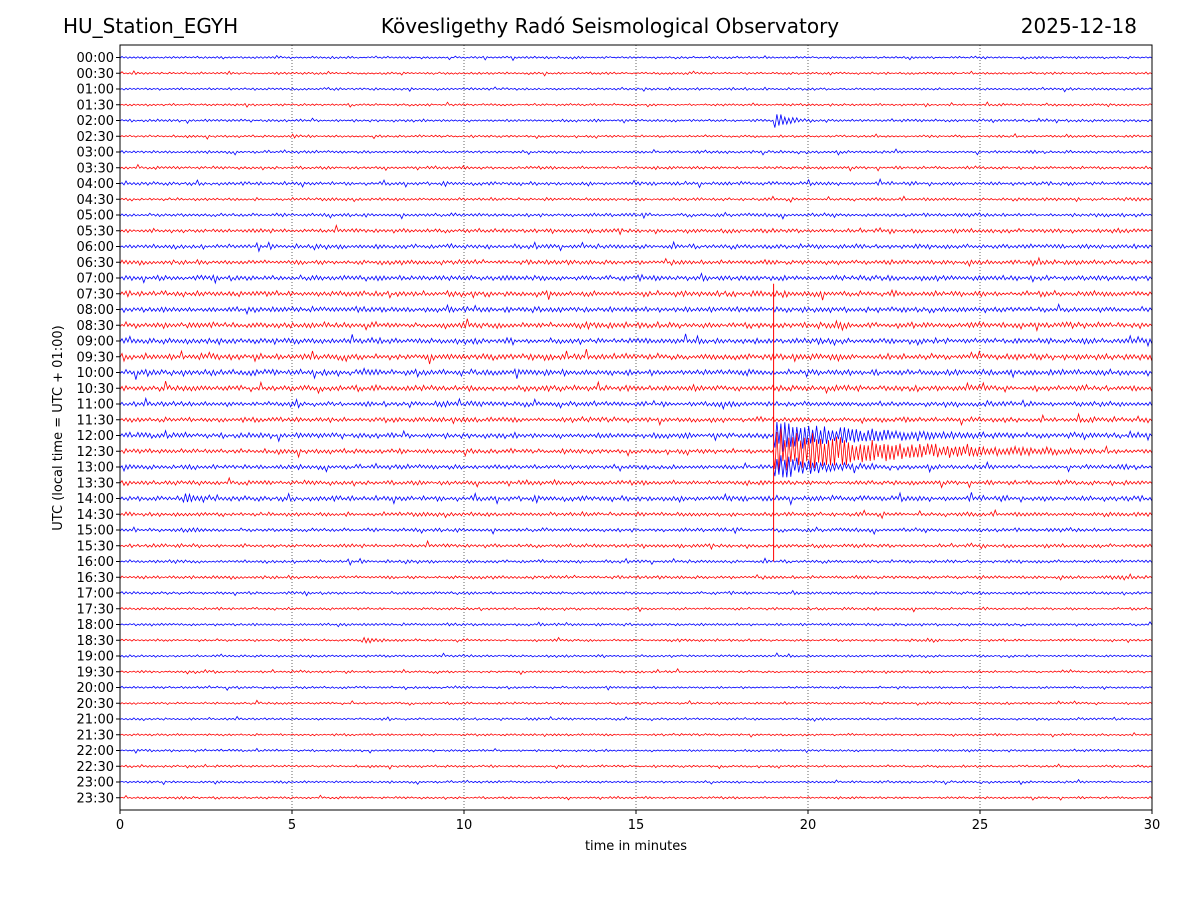  What do you see at coordinates (95, 625) in the screenshot?
I see `y-tick-label: 18:00` at bounding box center [95, 625].